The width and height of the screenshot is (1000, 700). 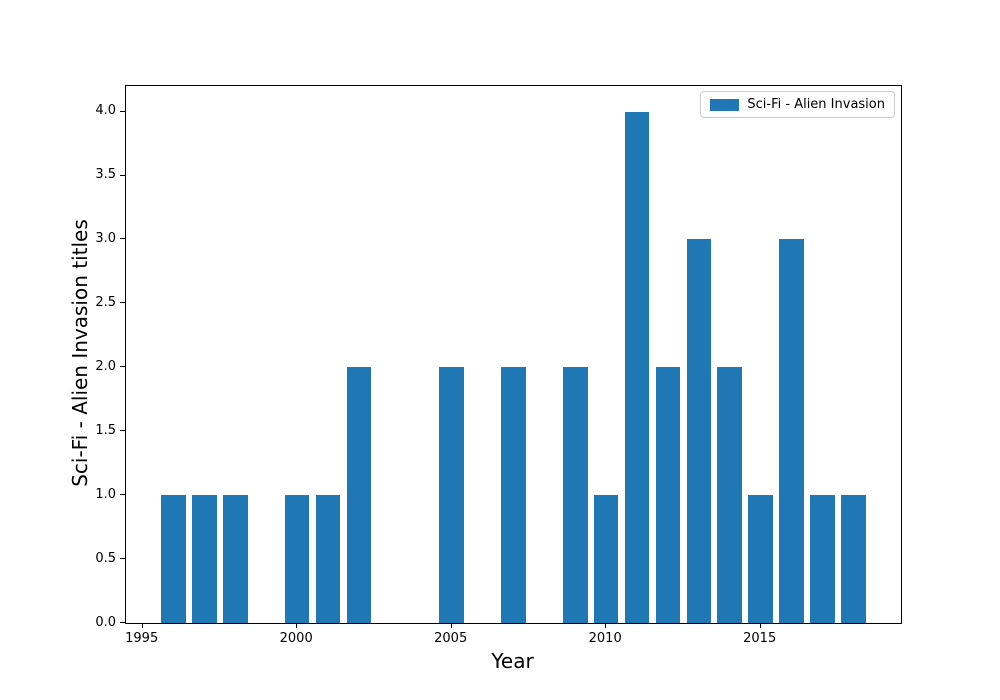 I want to click on y-tick-mark-3.0, so click(x=122, y=239).